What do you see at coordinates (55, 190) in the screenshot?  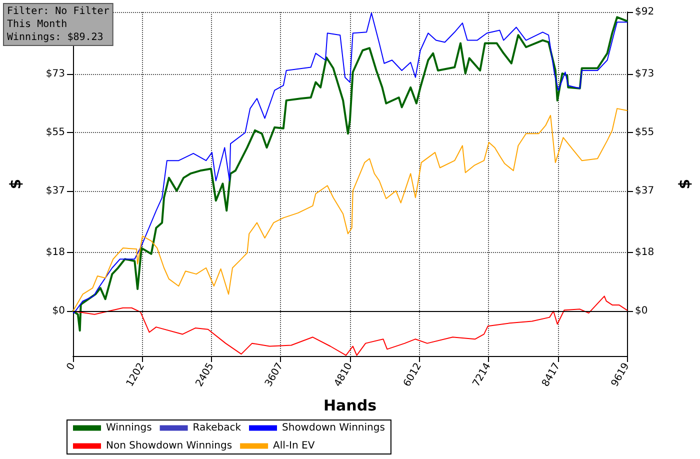 I see `y-tick-label: $37` at bounding box center [55, 190].